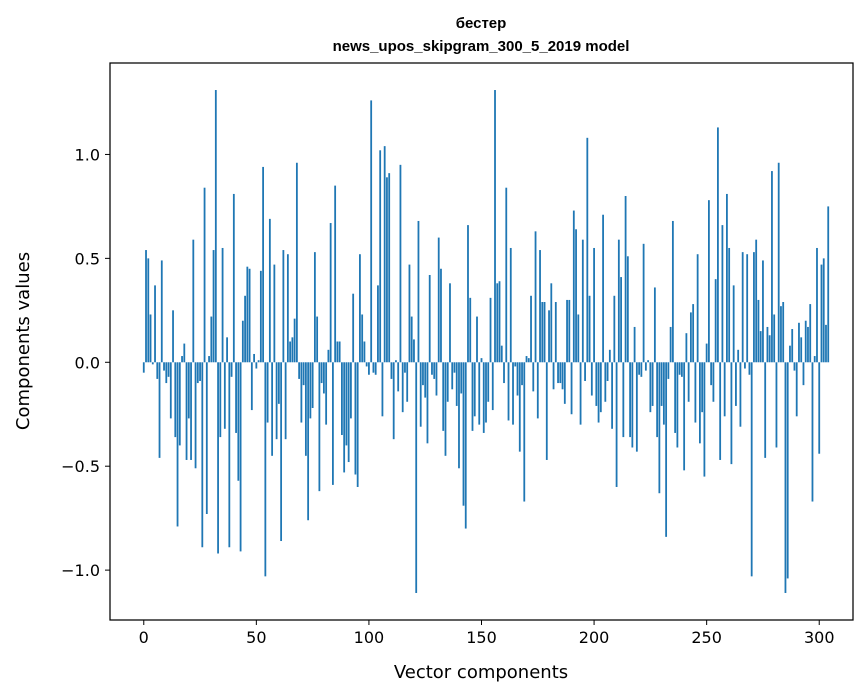  I want to click on x-tick-label: 50, so click(256, 637).